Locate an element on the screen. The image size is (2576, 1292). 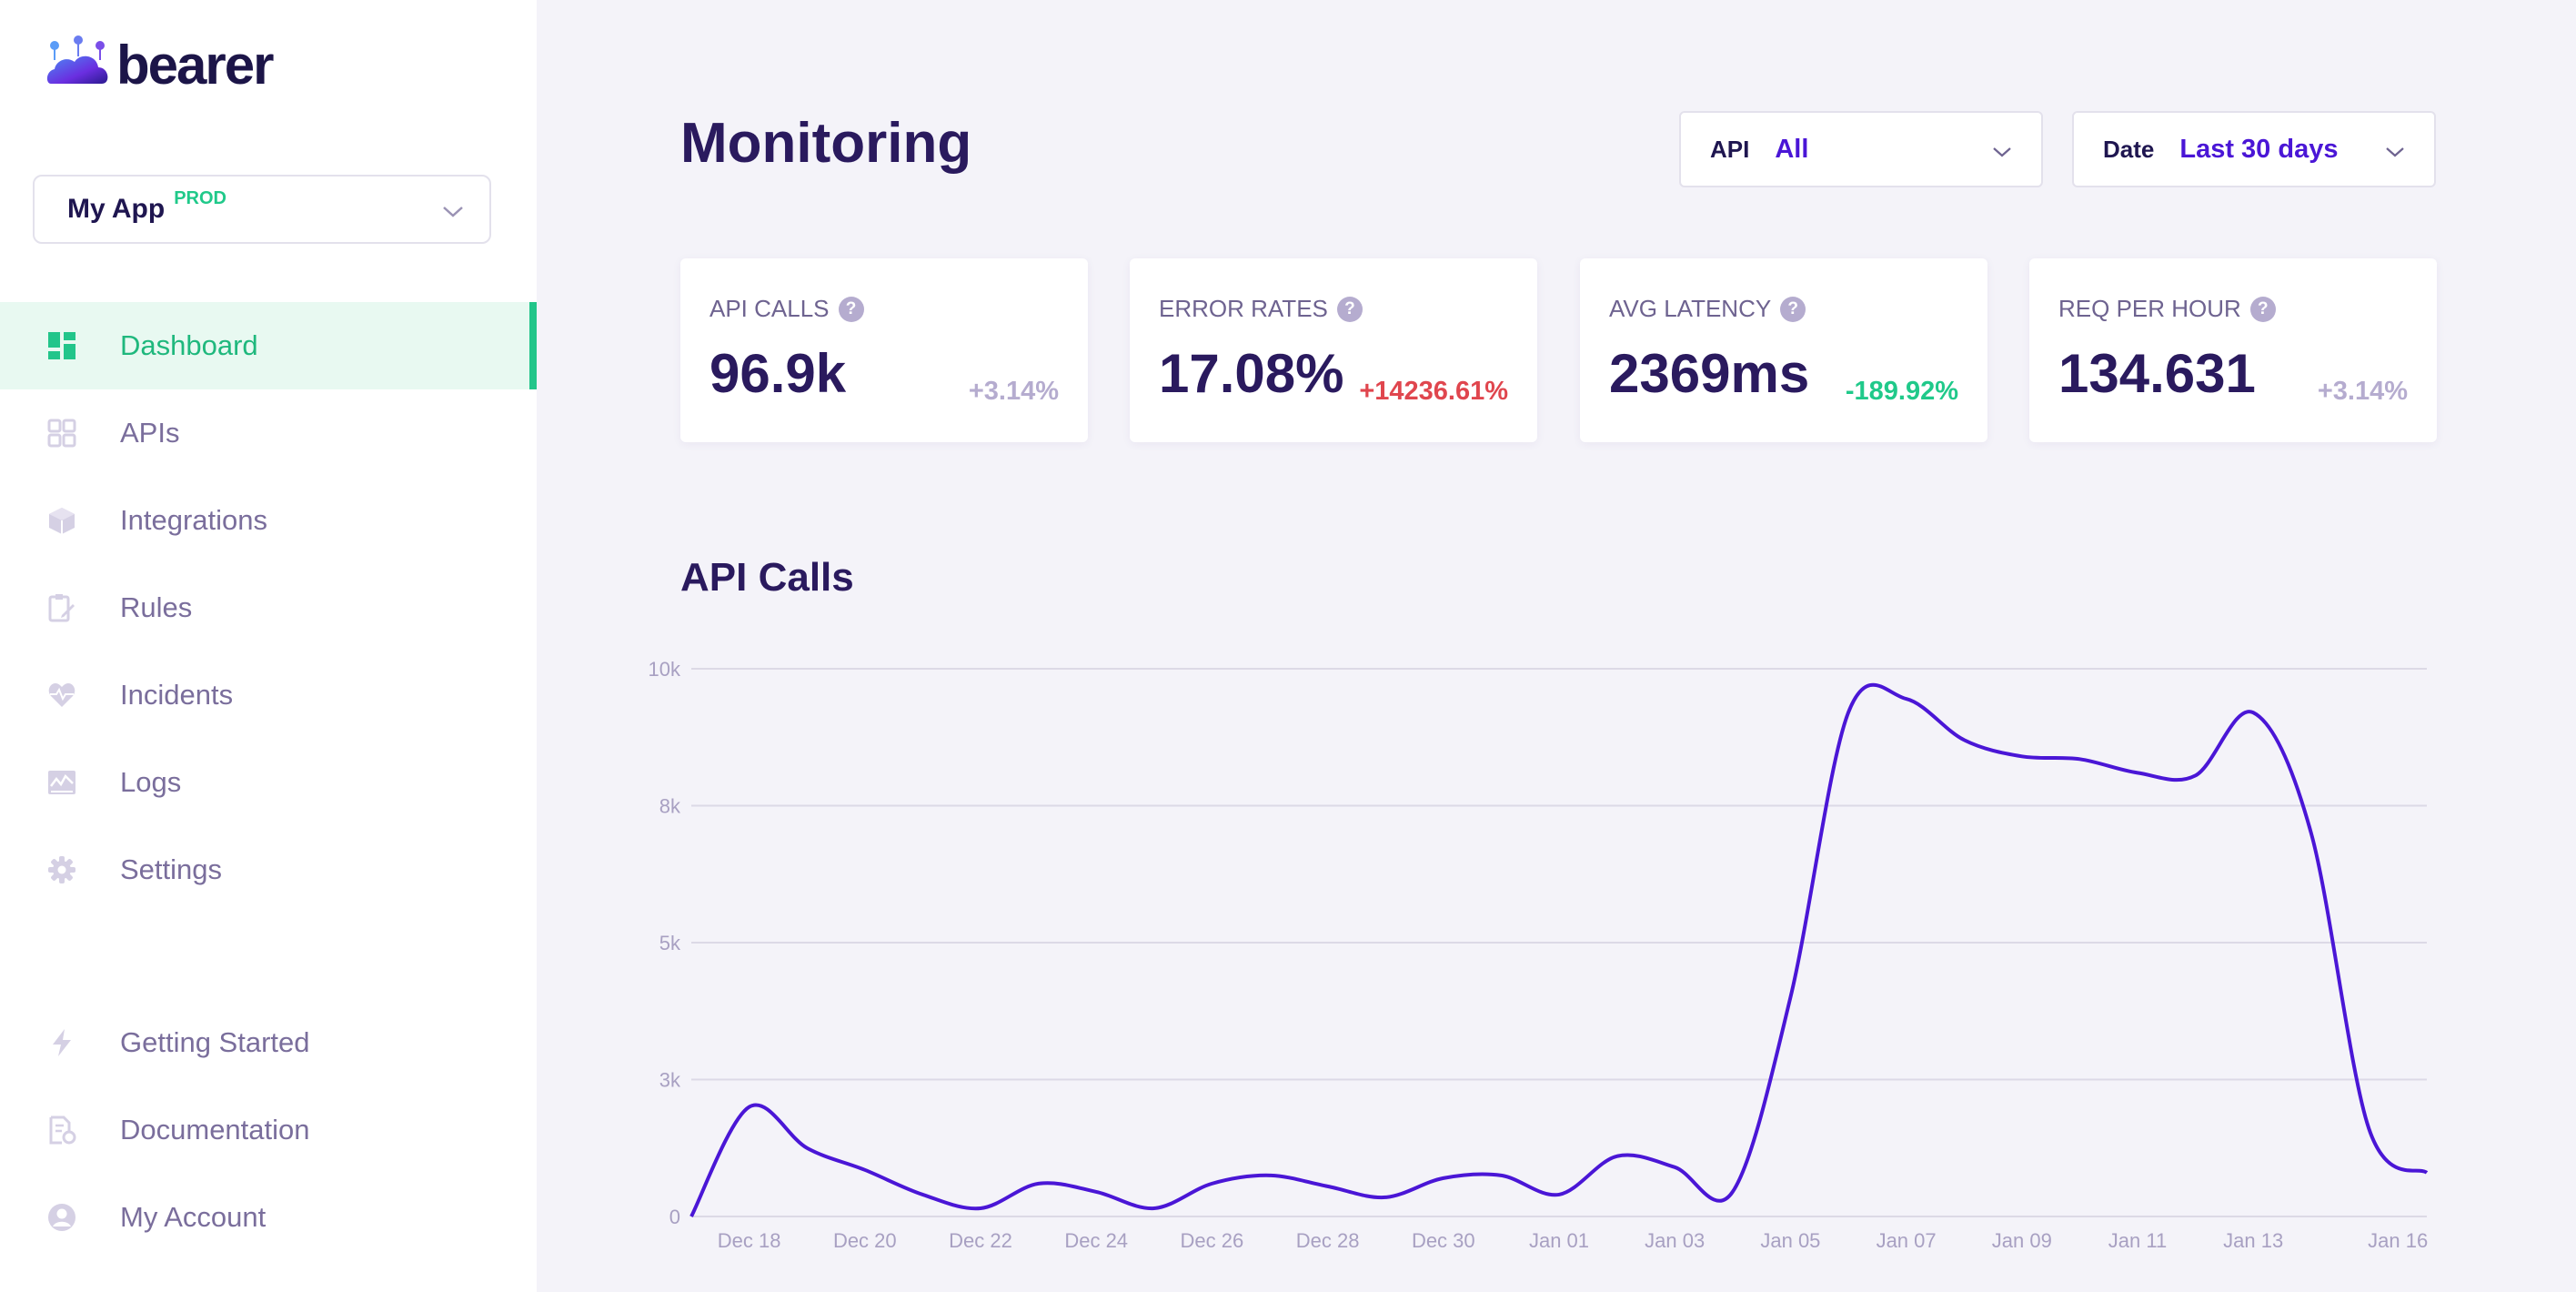
sidebar-item-label: Integrations is located at coordinates (193, 520).